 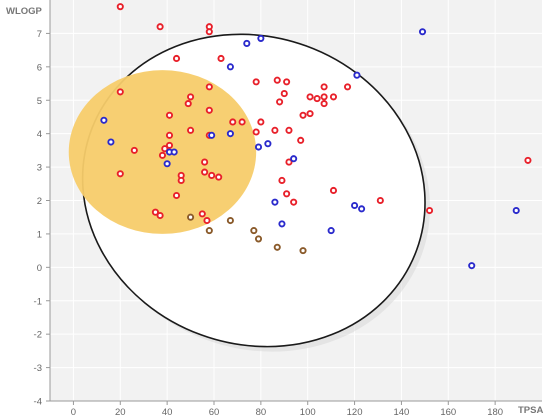 What do you see at coordinates (495, 412) in the screenshot?
I see `x-tick-label: 180` at bounding box center [495, 412].